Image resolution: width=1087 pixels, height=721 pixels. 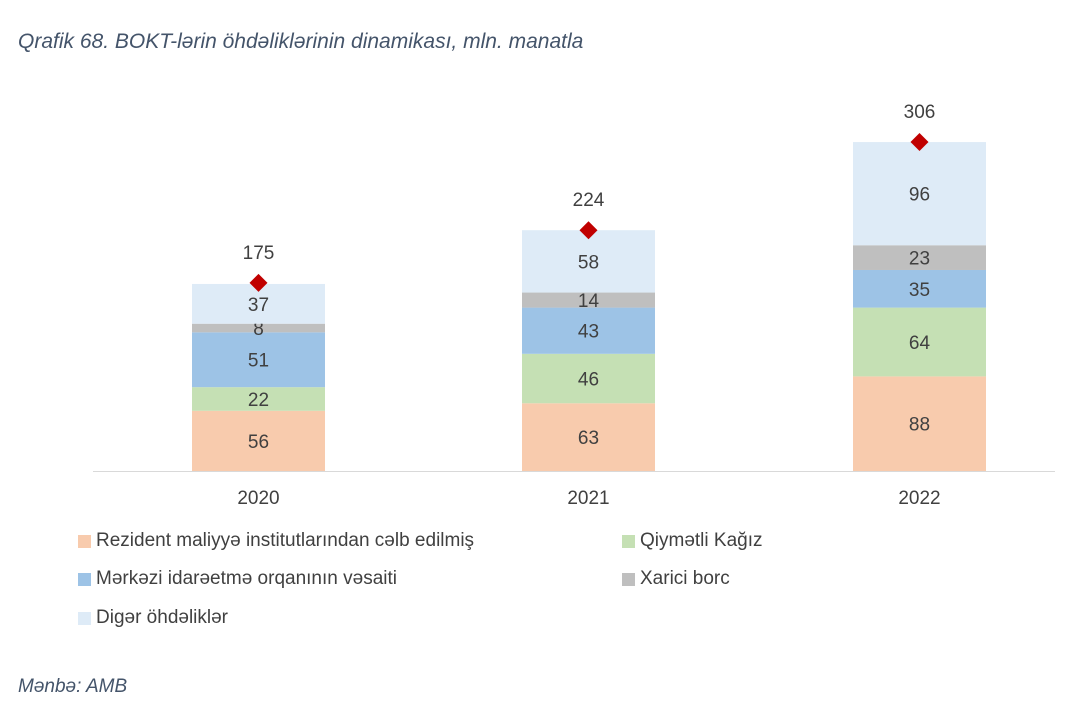 What do you see at coordinates (259, 253) in the screenshot?
I see `total-label: 175` at bounding box center [259, 253].